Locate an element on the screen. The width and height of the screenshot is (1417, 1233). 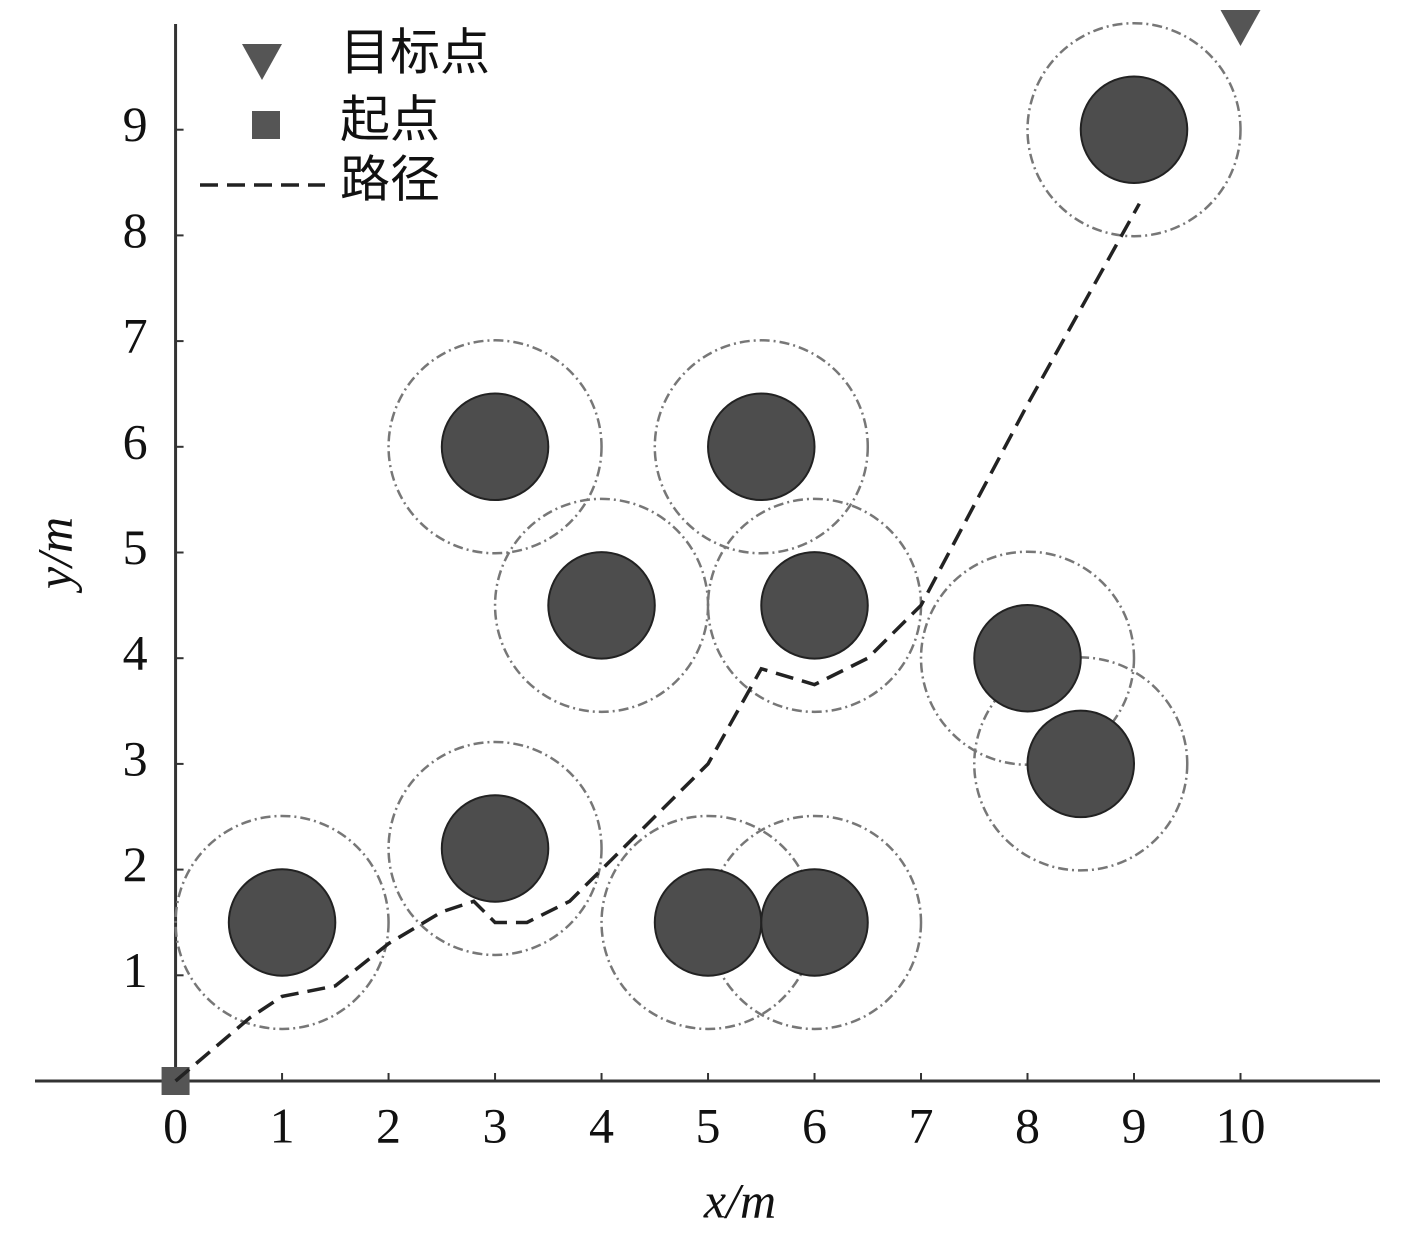
y-axis-label: y/m is located at coordinates (54, 555).